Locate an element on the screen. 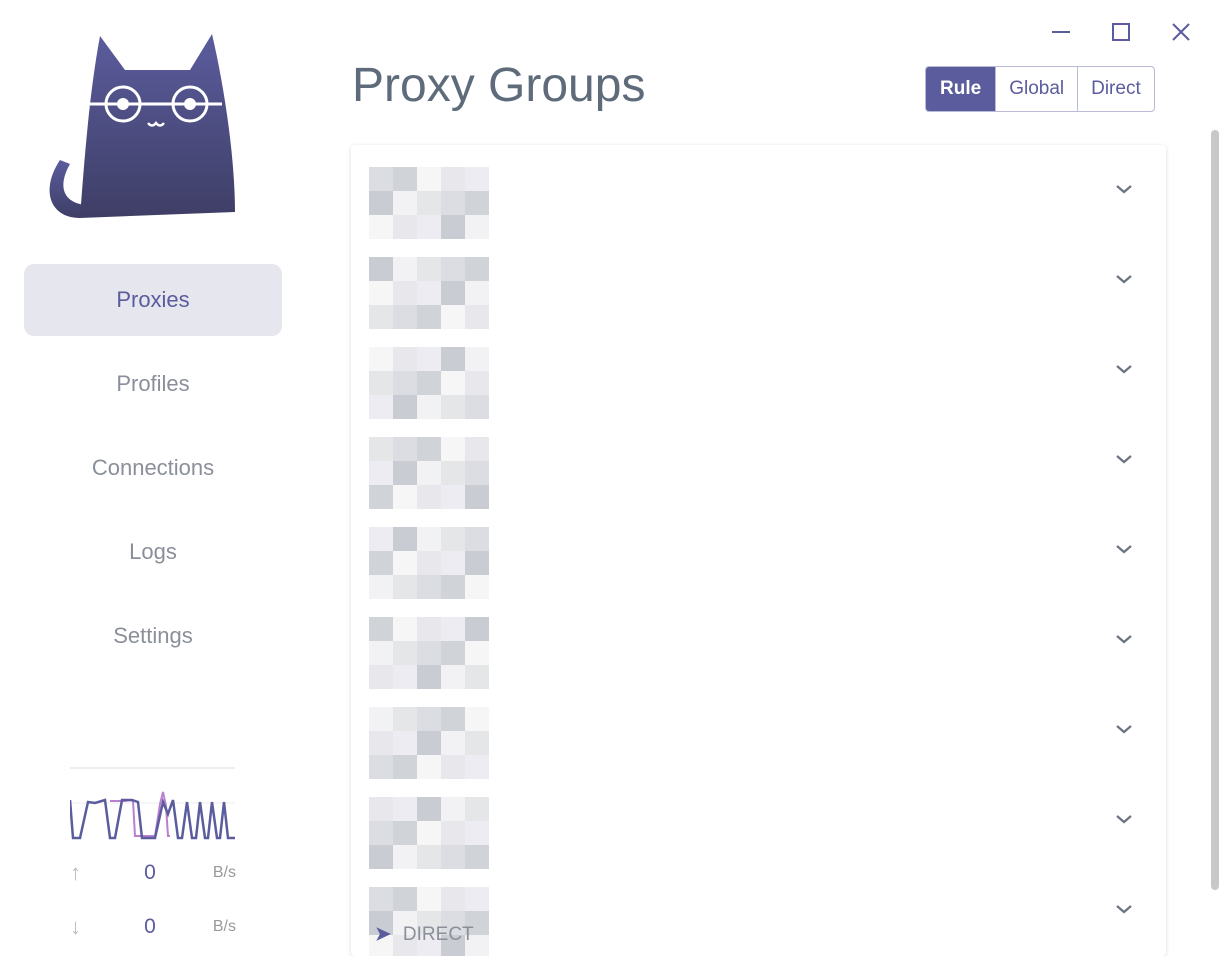  upload-speed: ↑ 0 B/s is located at coordinates (153, 873).